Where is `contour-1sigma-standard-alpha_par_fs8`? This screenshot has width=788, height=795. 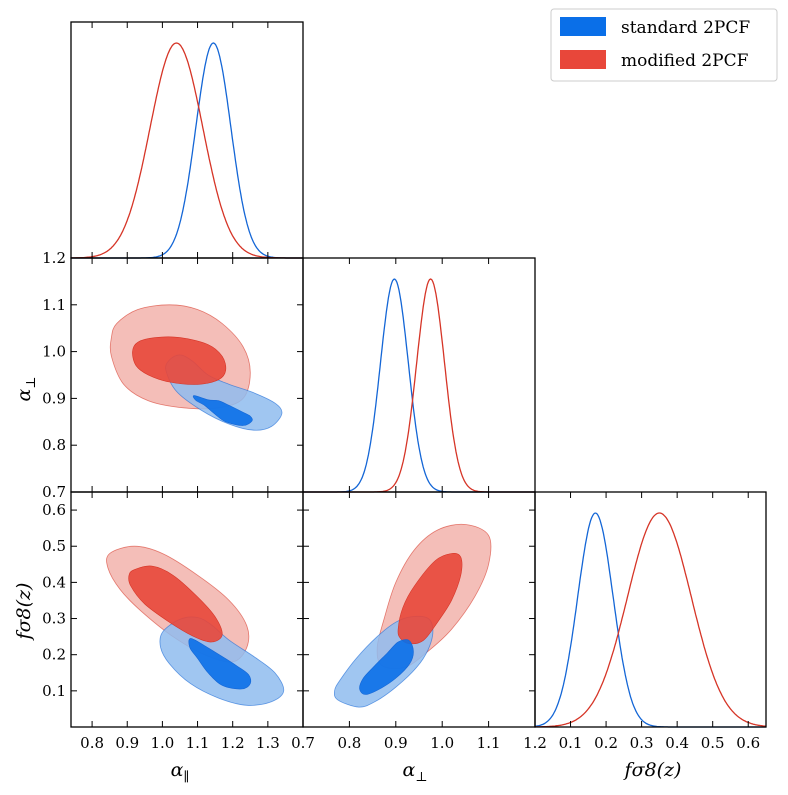
contour-1sigma-standard-alpha_par_fs8 is located at coordinates (220, 664).